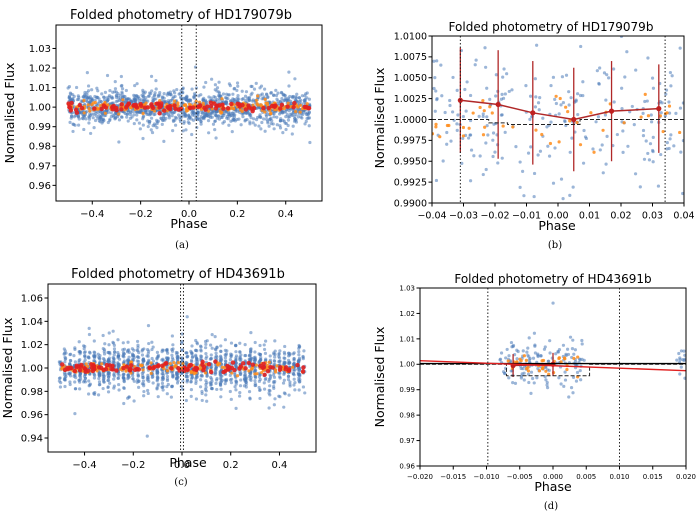  Describe the element at coordinates (557, 216) in the screenshot. I see `x-tick-label: 0.00` at that location.